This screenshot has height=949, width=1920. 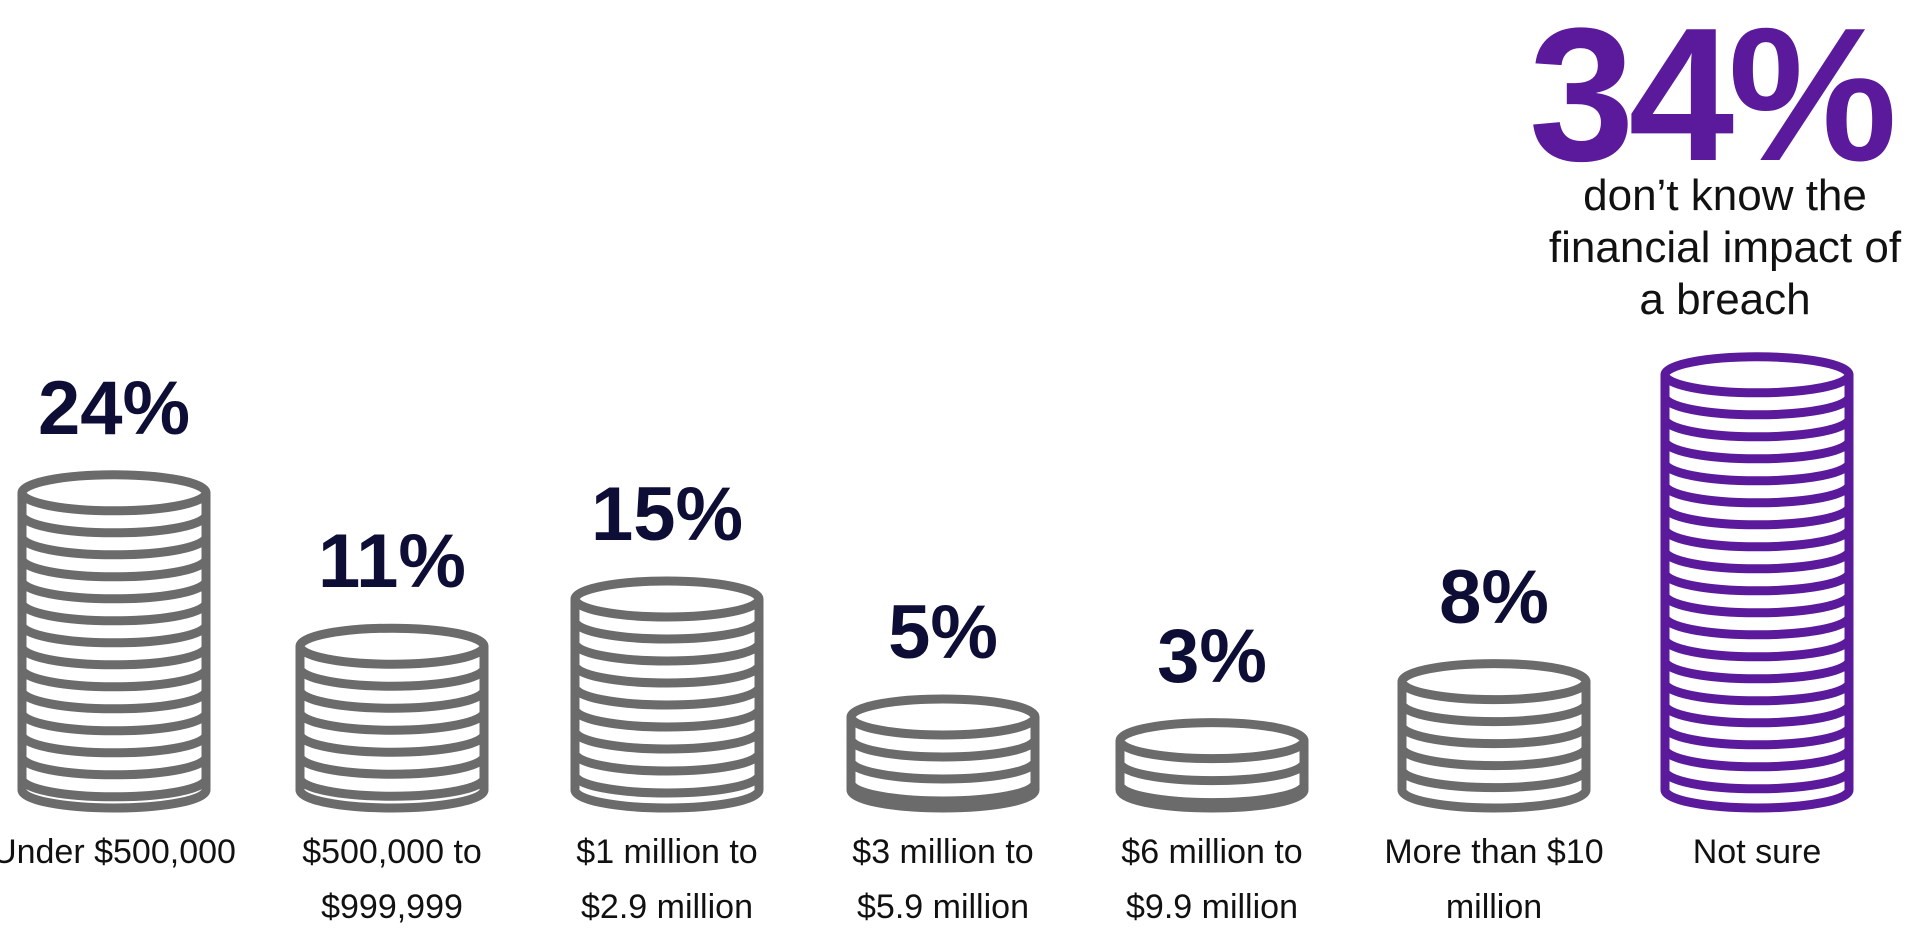 What do you see at coordinates (1712, 100) in the screenshot?
I see `highlight-value: 34%` at bounding box center [1712, 100].